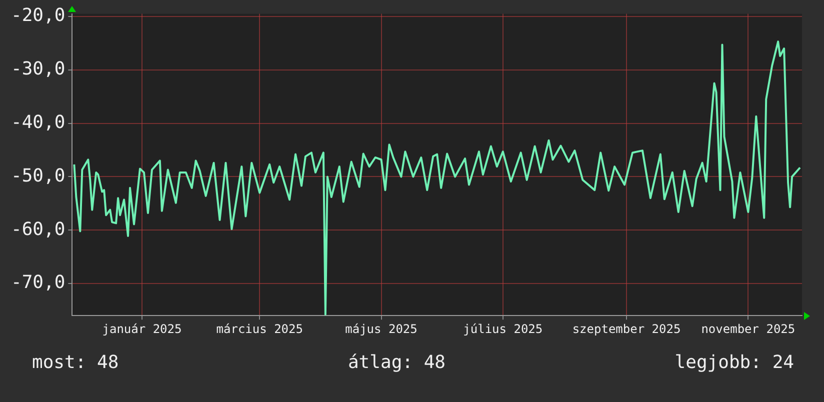 The width and height of the screenshot is (824, 402). What do you see at coordinates (381, 329) in the screenshot?
I see `x-tick-label: május 2025` at bounding box center [381, 329].